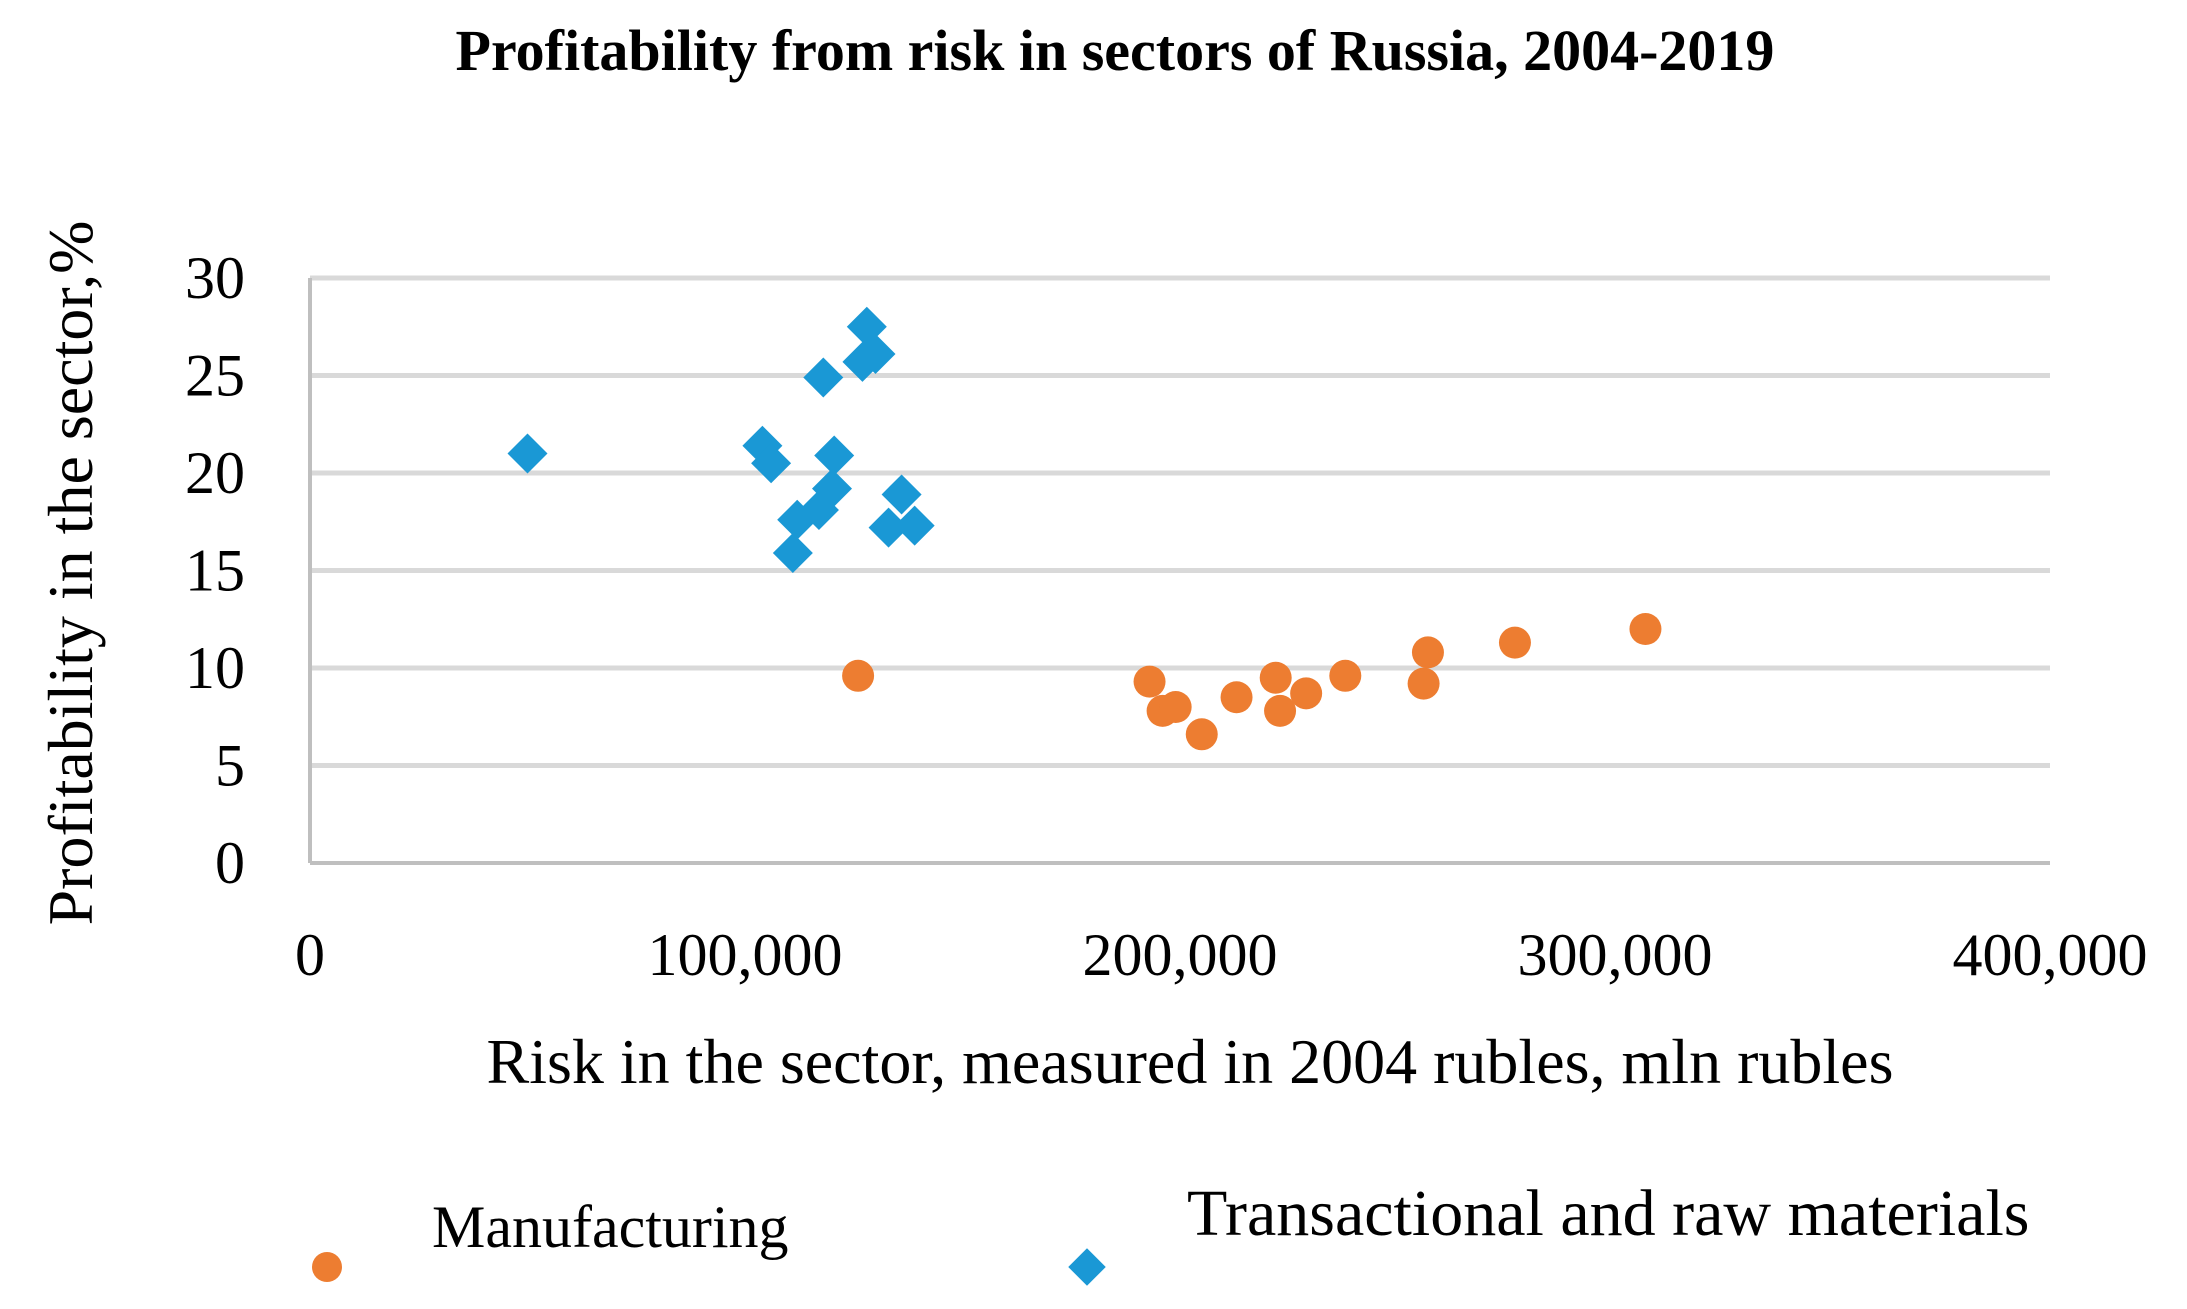 This screenshot has height=1309, width=2187. What do you see at coordinates (230, 863) in the screenshot?
I see `y-tick-label: 0` at bounding box center [230, 863].